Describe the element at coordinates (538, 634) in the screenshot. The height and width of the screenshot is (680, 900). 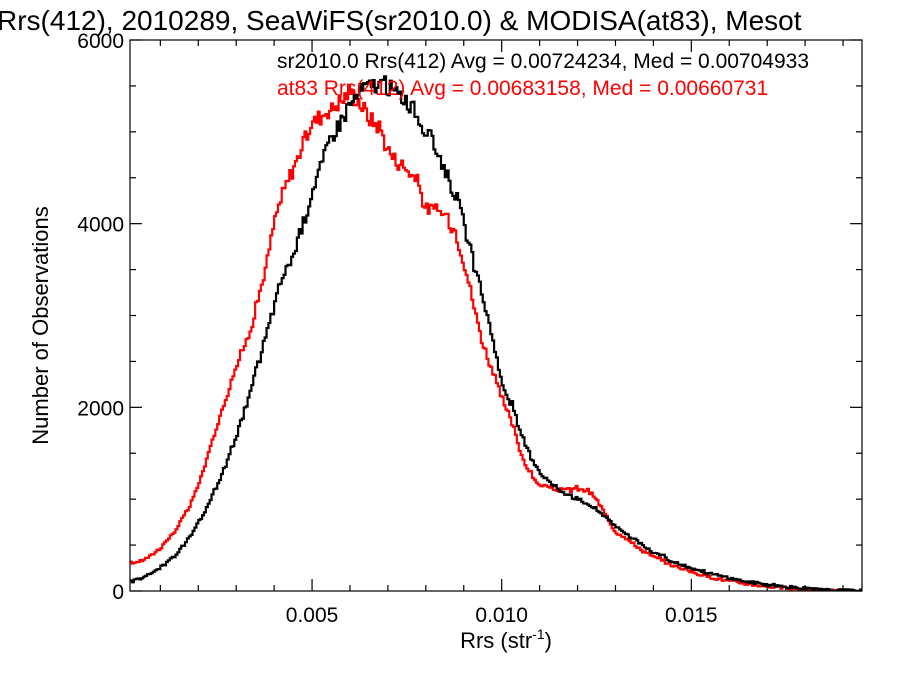
I see `x-axis-label-superscript: -1` at that location.